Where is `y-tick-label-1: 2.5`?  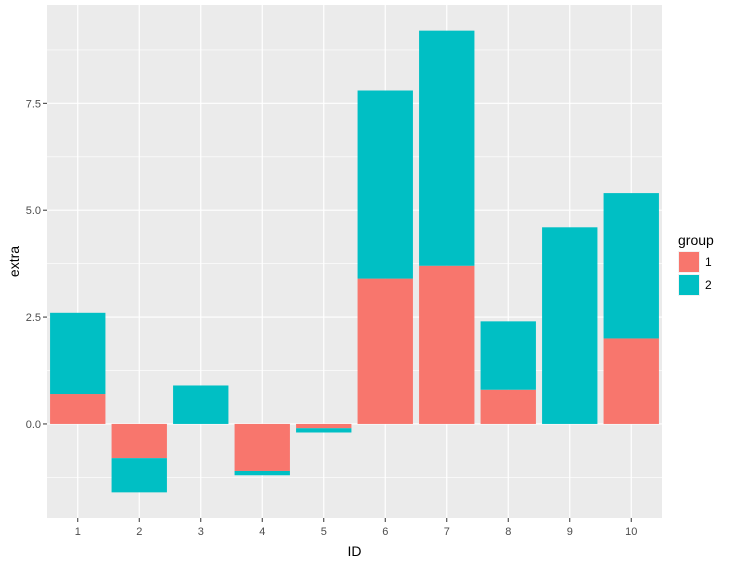 y-tick-label-1: 2.5 is located at coordinates (33, 318).